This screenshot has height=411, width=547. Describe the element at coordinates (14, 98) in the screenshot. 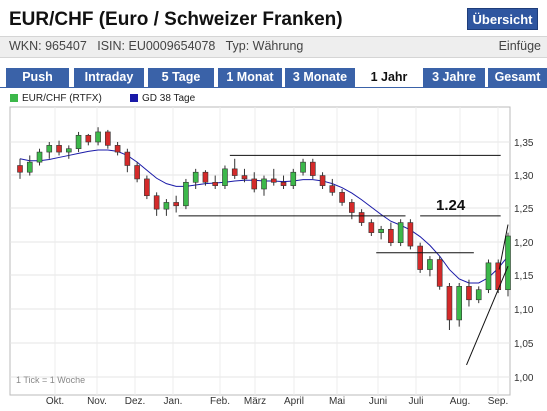

I see `legend-swatch-price` at that location.